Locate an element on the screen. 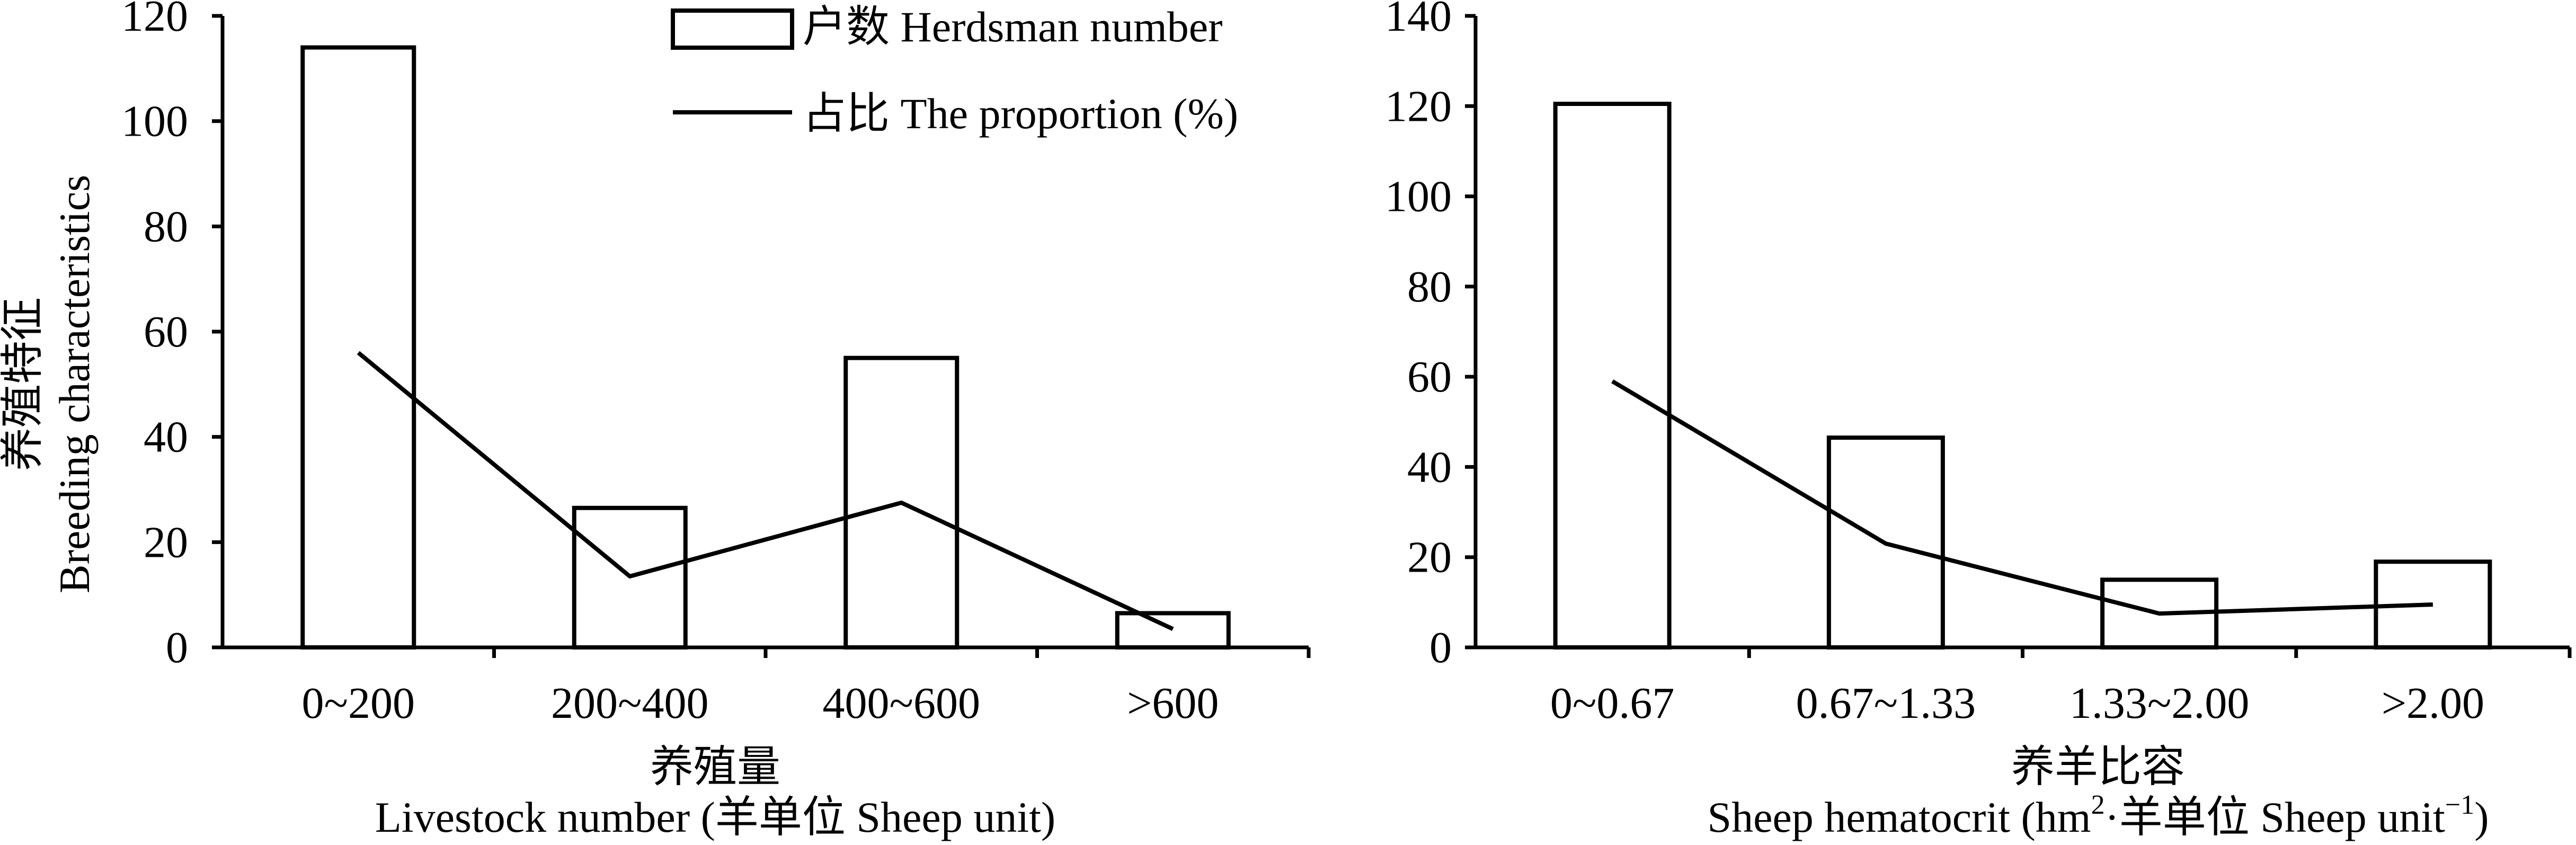 This screenshot has width=2576, height=845. right-category-label: >2.00 is located at coordinates (2433, 704).